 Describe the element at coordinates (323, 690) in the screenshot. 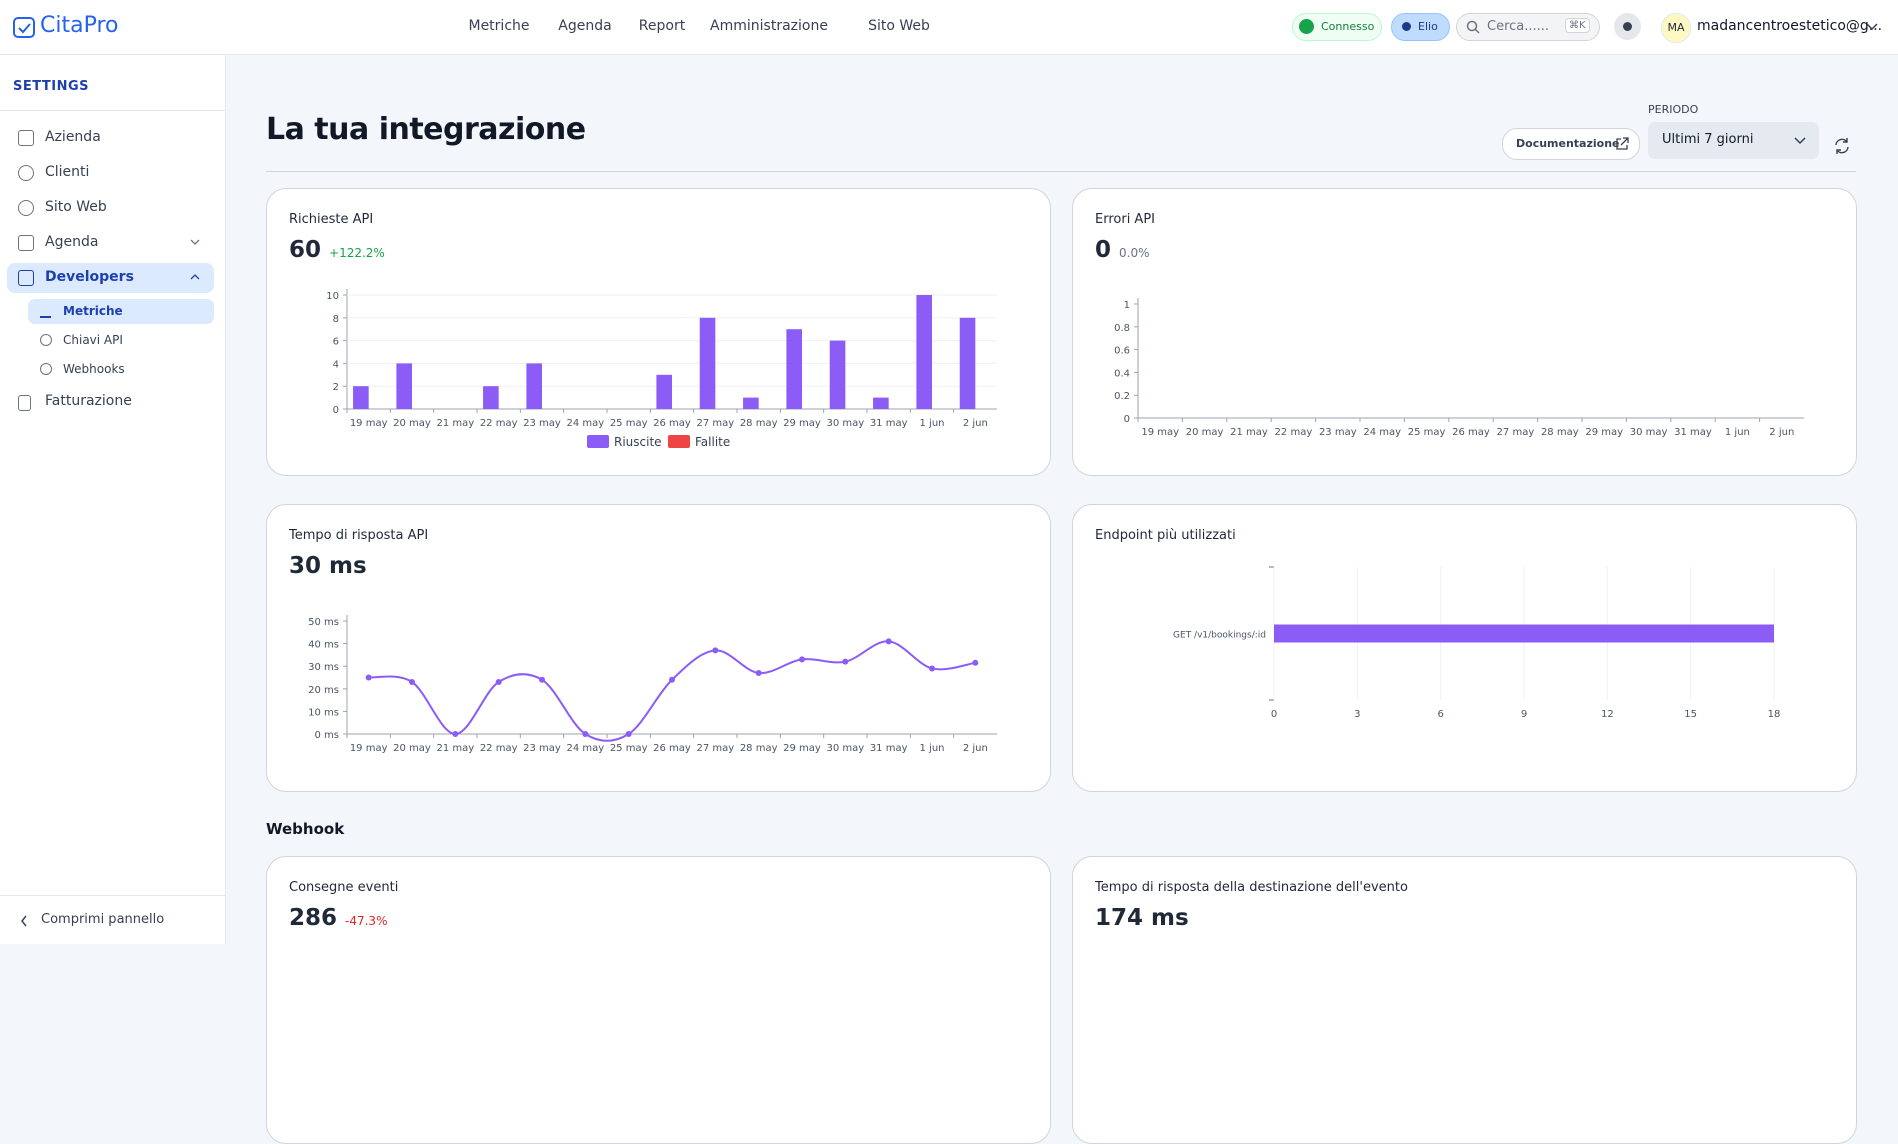

I see `y-tick-label: 20 ms` at that location.